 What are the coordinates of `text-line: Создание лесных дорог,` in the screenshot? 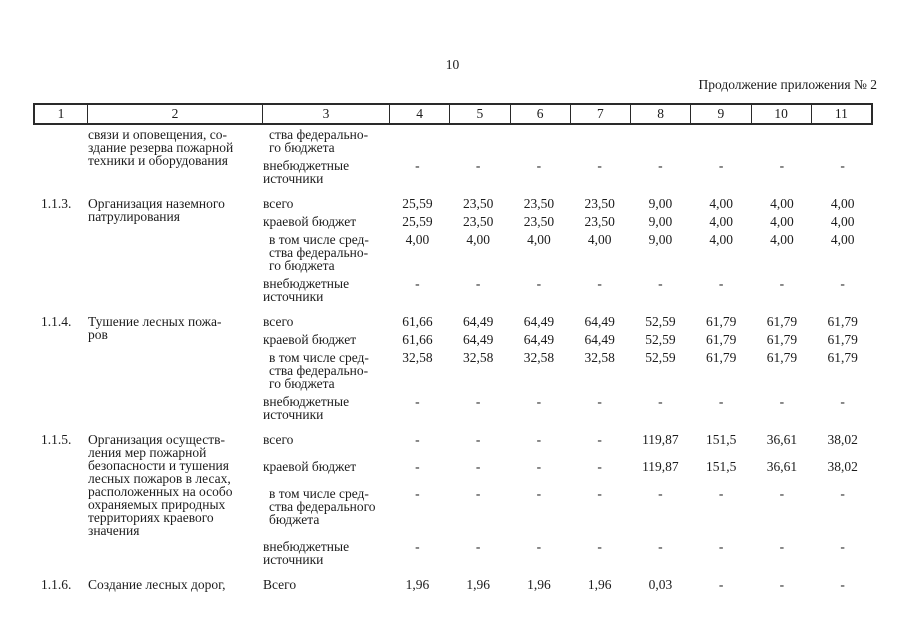 It's located at (157, 584).